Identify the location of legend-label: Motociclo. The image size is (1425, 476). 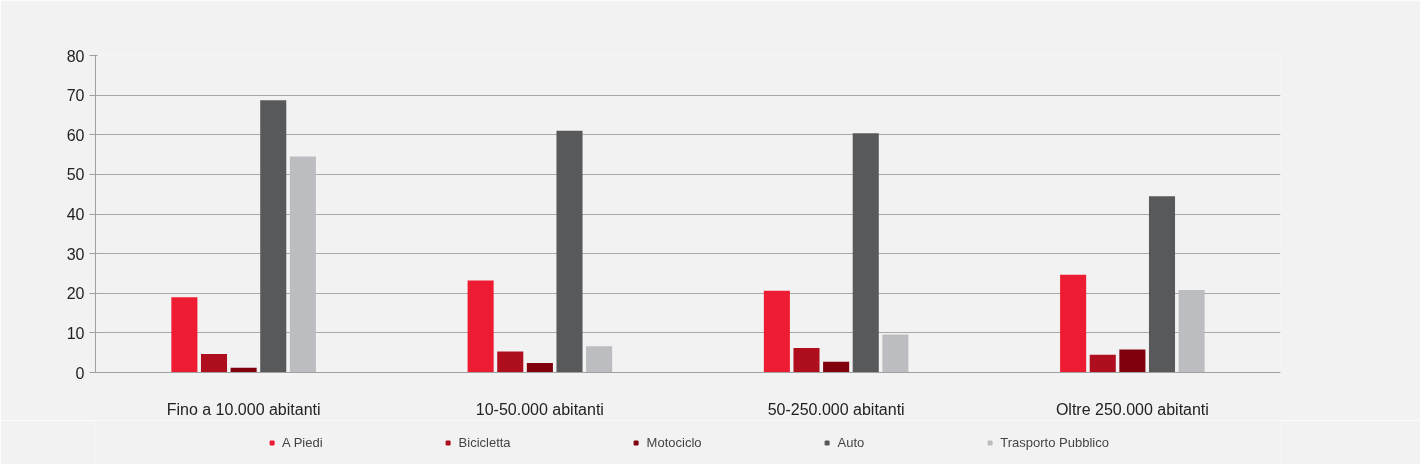
(674, 442).